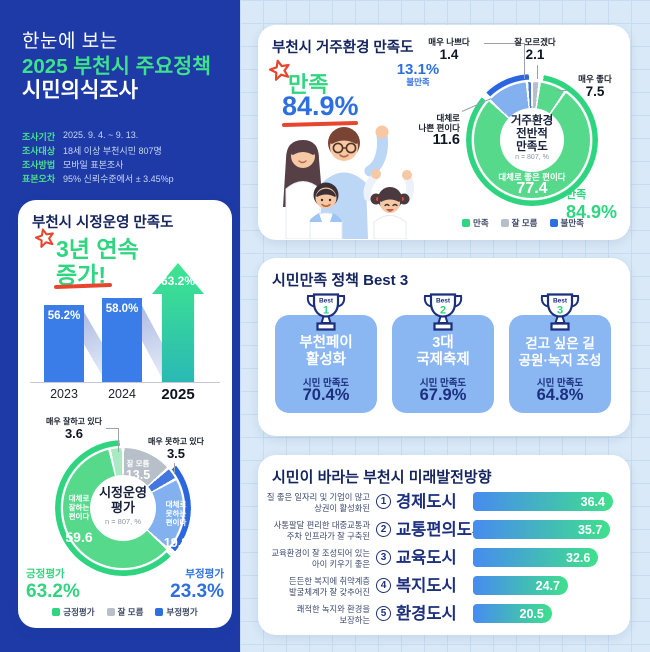  What do you see at coordinates (176, 449) in the screenshot?
I see `callout-very-bad: 매우 못하고 있다 3.5` at bounding box center [176, 449].